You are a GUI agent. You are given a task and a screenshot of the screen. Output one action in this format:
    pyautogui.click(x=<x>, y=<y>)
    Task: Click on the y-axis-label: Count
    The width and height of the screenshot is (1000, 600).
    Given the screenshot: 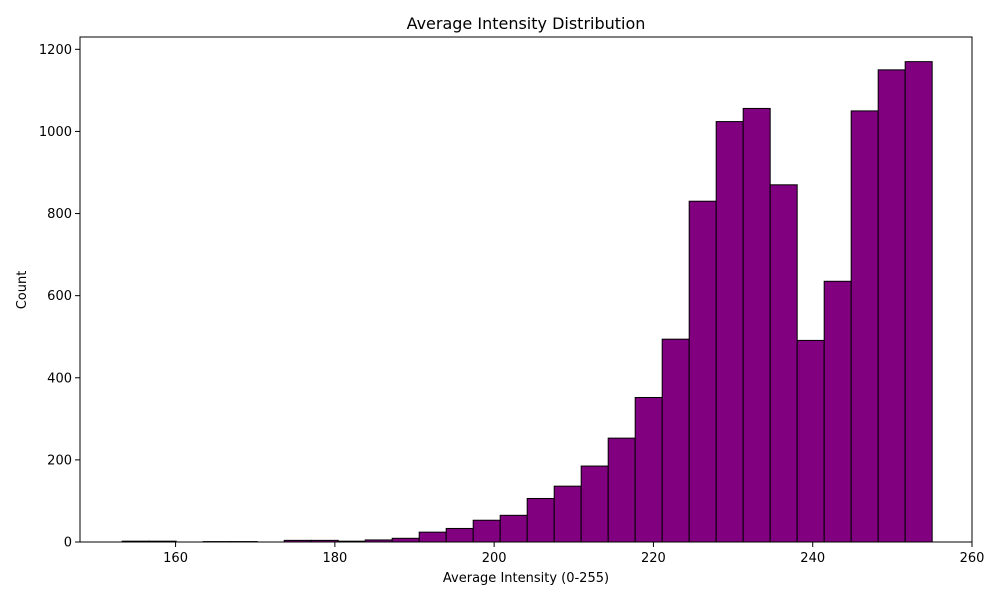 What is the action you would take?
    pyautogui.click(x=22, y=290)
    